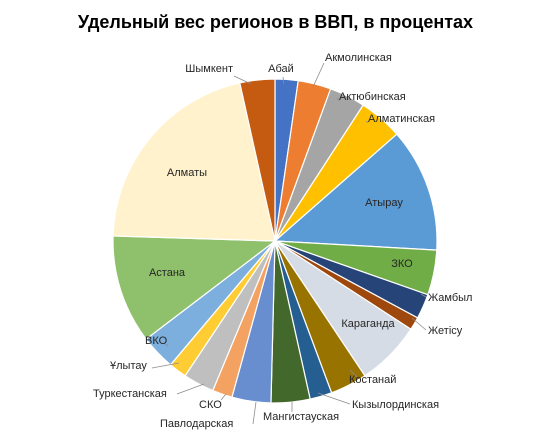  What do you see at coordinates (128, 366) in the screenshot?
I see `slice-label-16: Ұлытау` at bounding box center [128, 366].